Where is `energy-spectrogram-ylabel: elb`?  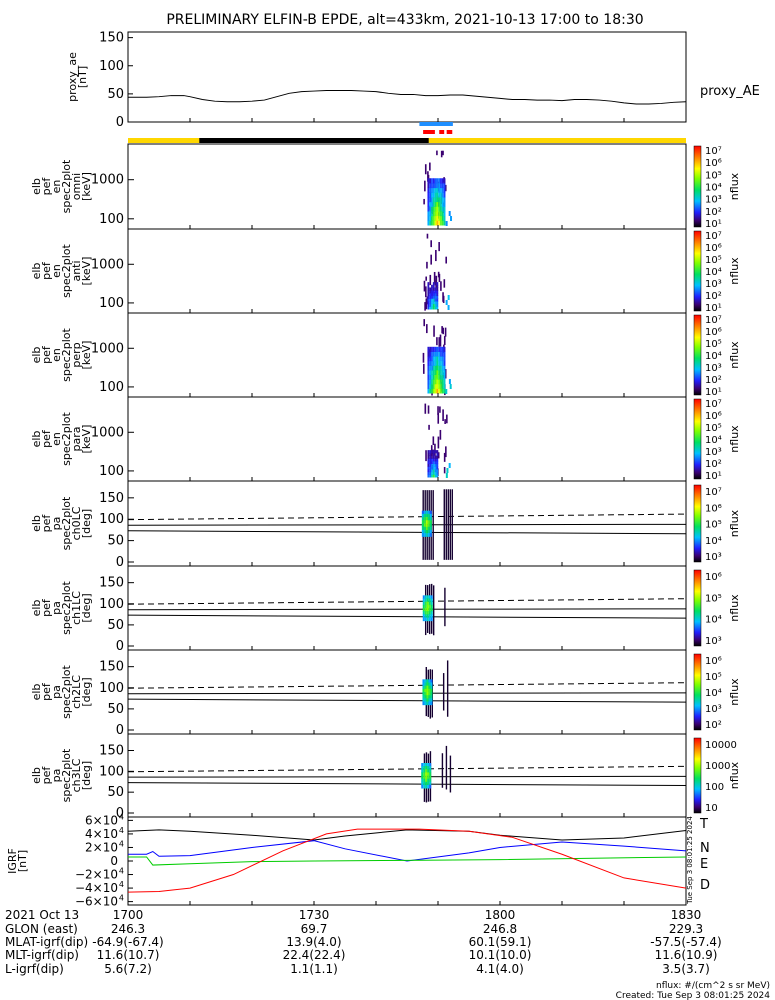
energy-spectrogram-ylabel: elb is located at coordinates (36, 355).